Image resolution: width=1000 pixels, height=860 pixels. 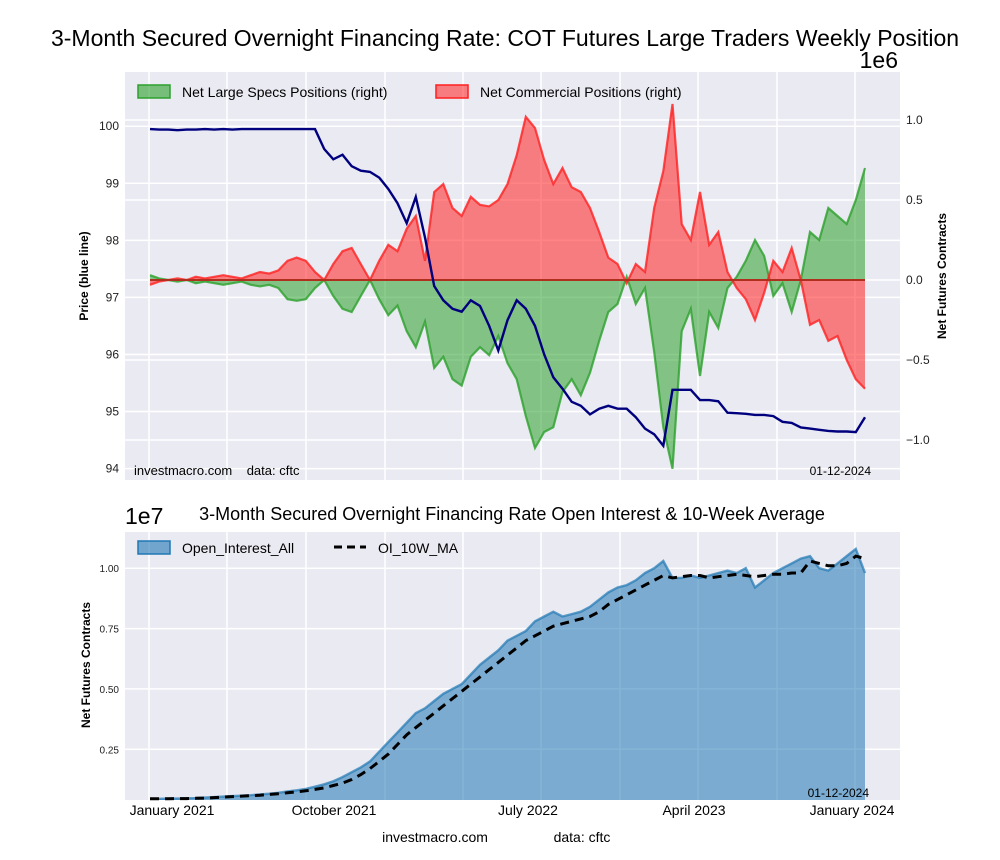 I want to click on right-tick-label: 0.0, so click(x=914, y=280).